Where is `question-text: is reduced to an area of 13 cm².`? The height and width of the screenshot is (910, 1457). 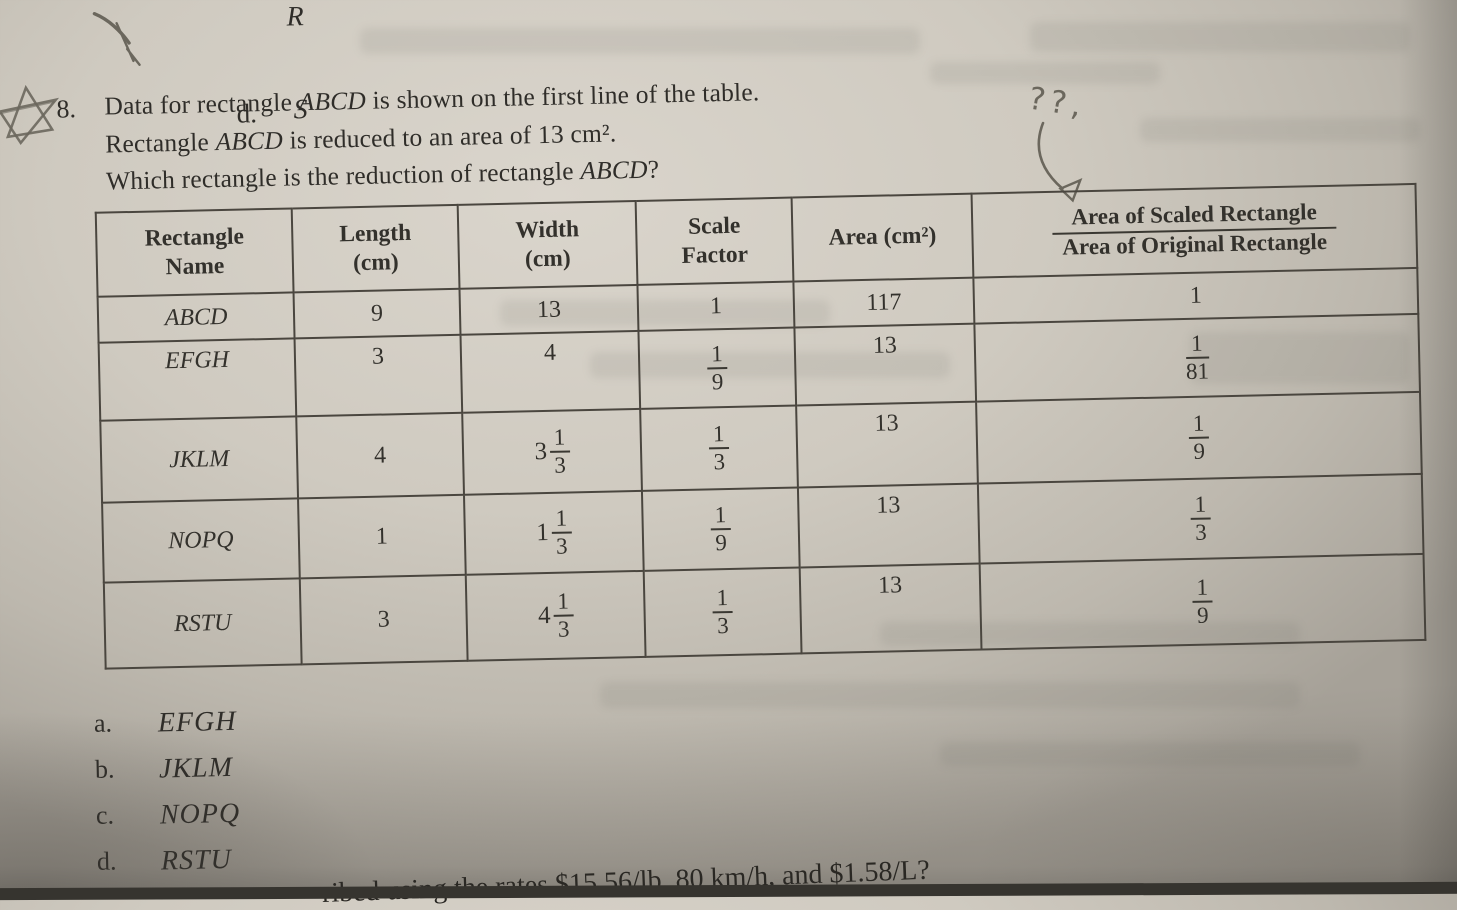
question-text: is reduced to an area of 13 cm². is located at coordinates (449, 136).